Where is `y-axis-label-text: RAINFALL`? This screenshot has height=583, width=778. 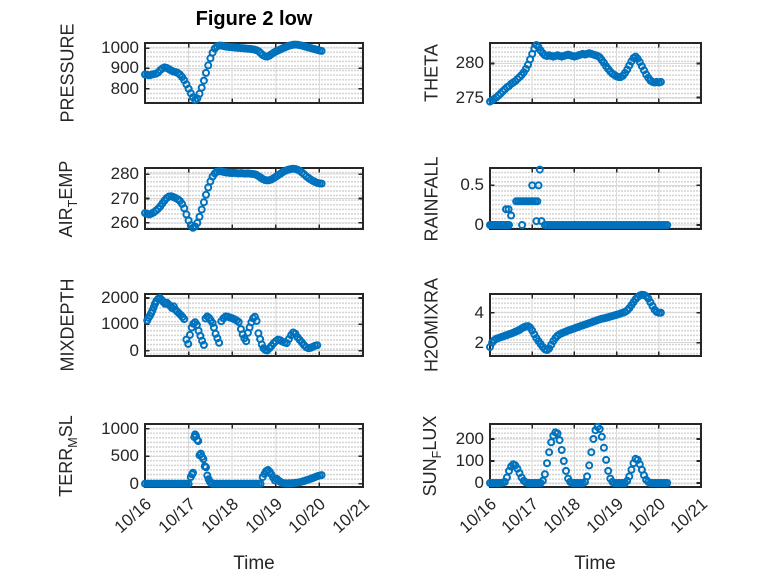
y-axis-label-text: RAINFALL is located at coordinates (431, 198).